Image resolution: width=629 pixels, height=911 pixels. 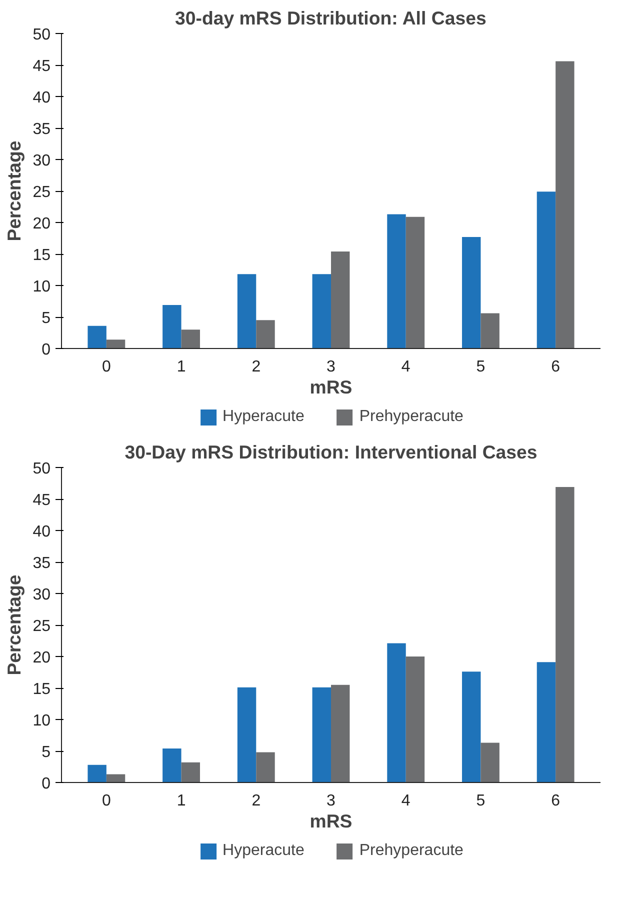 What do you see at coordinates (330, 18) in the screenshot?
I see `chart-title: 30-day mRS Distribution: All Cases` at bounding box center [330, 18].